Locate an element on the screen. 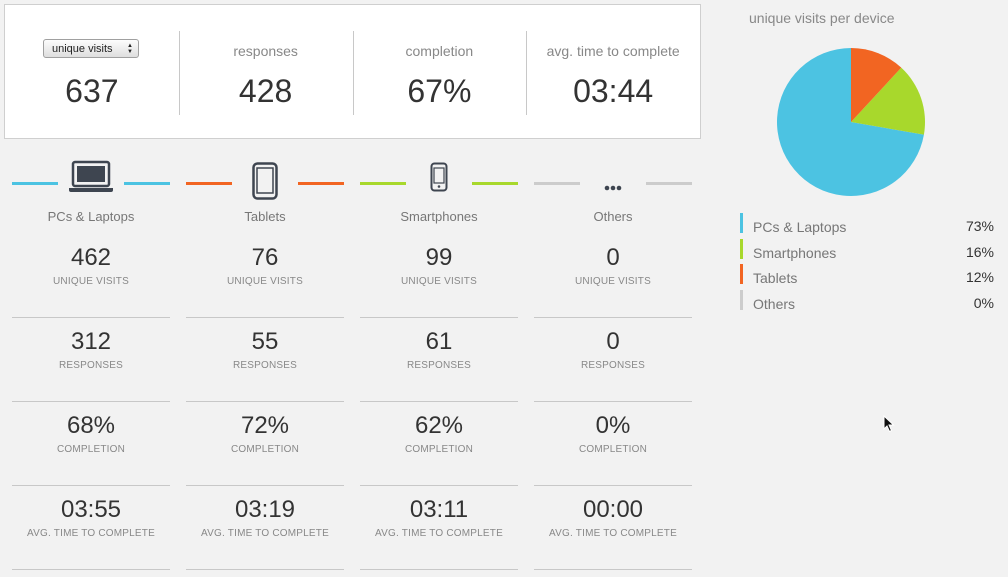 This screenshot has height=577, width=1008. summary-responses: responses 428 is located at coordinates (265, 71).